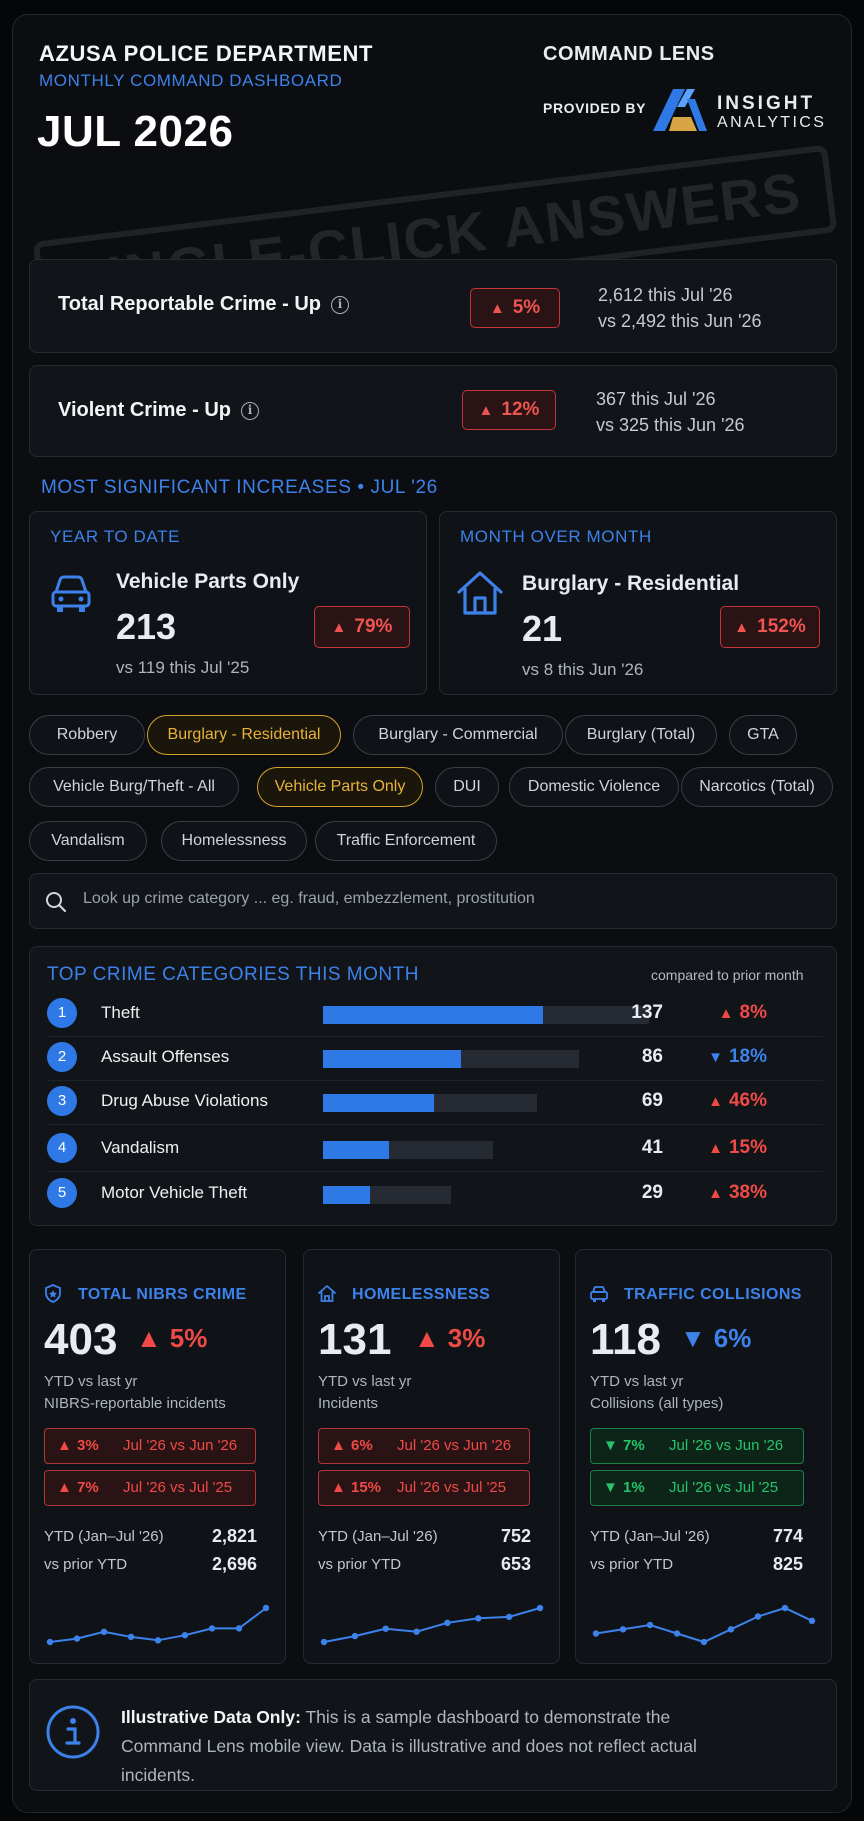 Image resolution: width=864 pixels, height=1821 pixels. What do you see at coordinates (356, 1150) in the screenshot?
I see `category-bar` at bounding box center [356, 1150].